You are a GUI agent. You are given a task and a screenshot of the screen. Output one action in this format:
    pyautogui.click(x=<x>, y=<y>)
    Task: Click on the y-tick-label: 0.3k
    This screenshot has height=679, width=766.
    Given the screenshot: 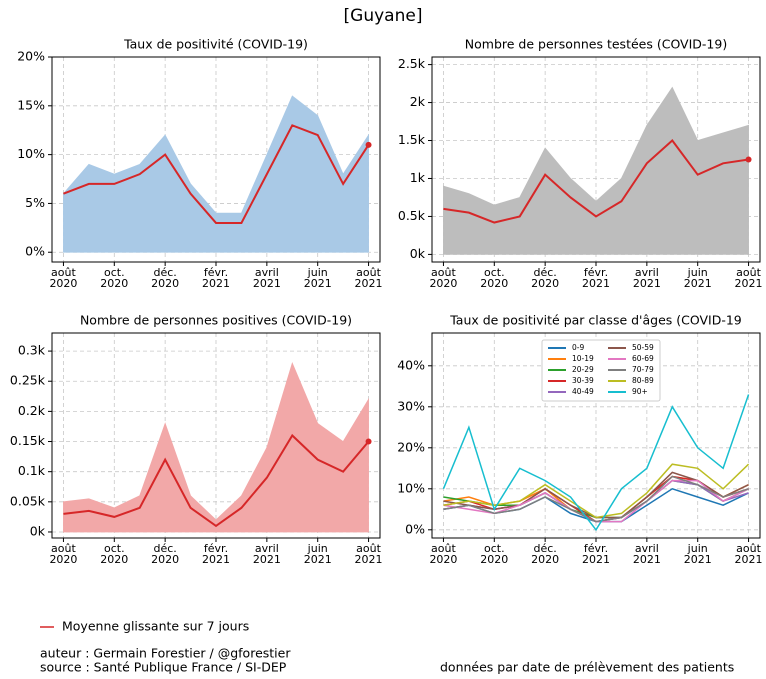 What is the action you would take?
    pyautogui.click(x=32, y=350)
    